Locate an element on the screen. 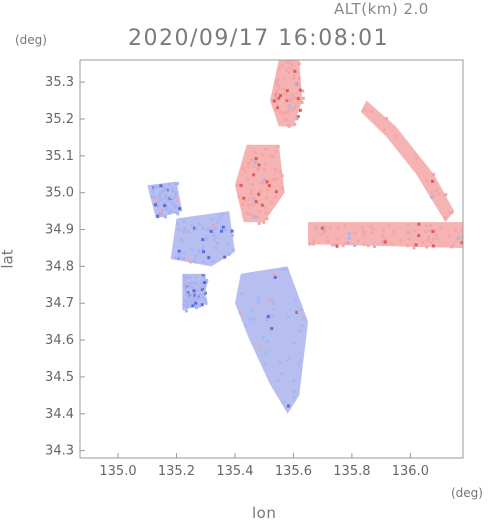 This screenshot has width=491, height=522. region-fill is located at coordinates (271, 340).